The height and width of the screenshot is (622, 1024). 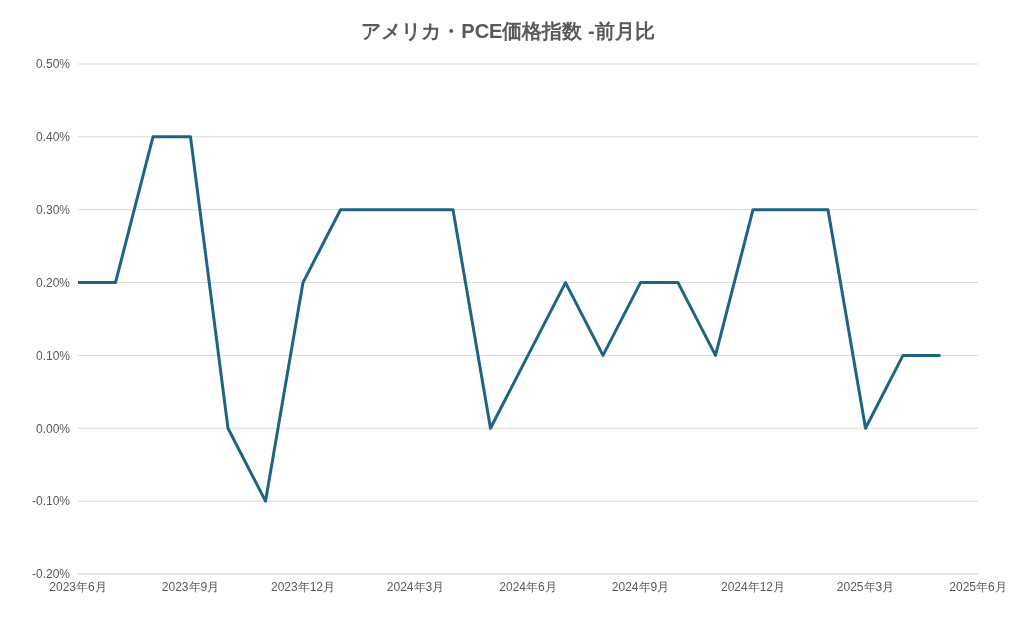 I want to click on y-tick-label: 0.20%, so click(x=53, y=282).